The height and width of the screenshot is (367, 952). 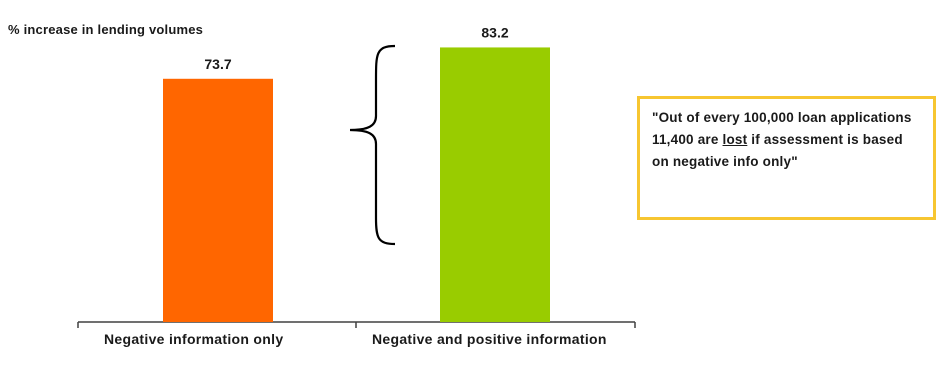 What do you see at coordinates (495, 184) in the screenshot?
I see `bar-negative-and-positive` at bounding box center [495, 184].